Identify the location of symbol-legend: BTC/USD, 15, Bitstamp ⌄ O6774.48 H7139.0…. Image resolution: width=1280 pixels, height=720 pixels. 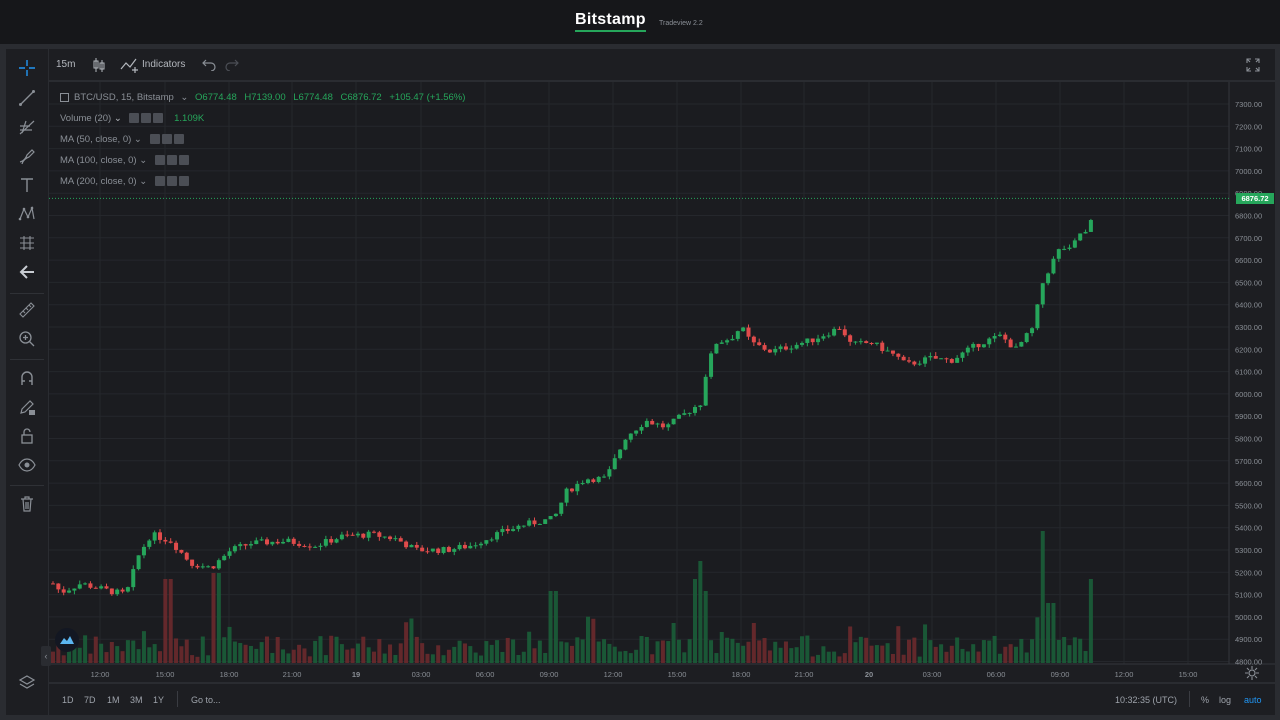
(262, 98).